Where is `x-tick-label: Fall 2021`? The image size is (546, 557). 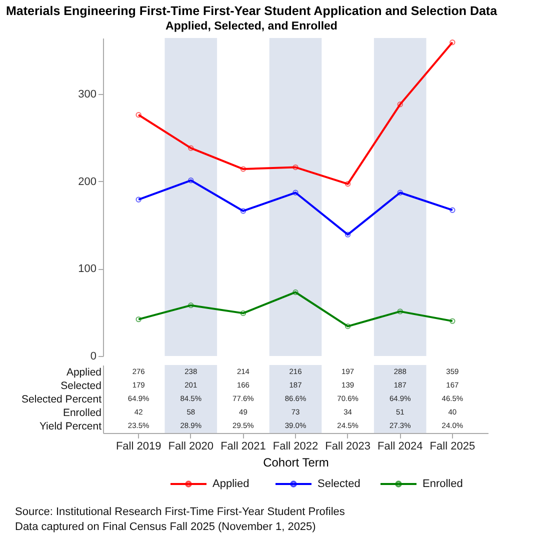
x-tick-label: Fall 2021 is located at coordinates (243, 446).